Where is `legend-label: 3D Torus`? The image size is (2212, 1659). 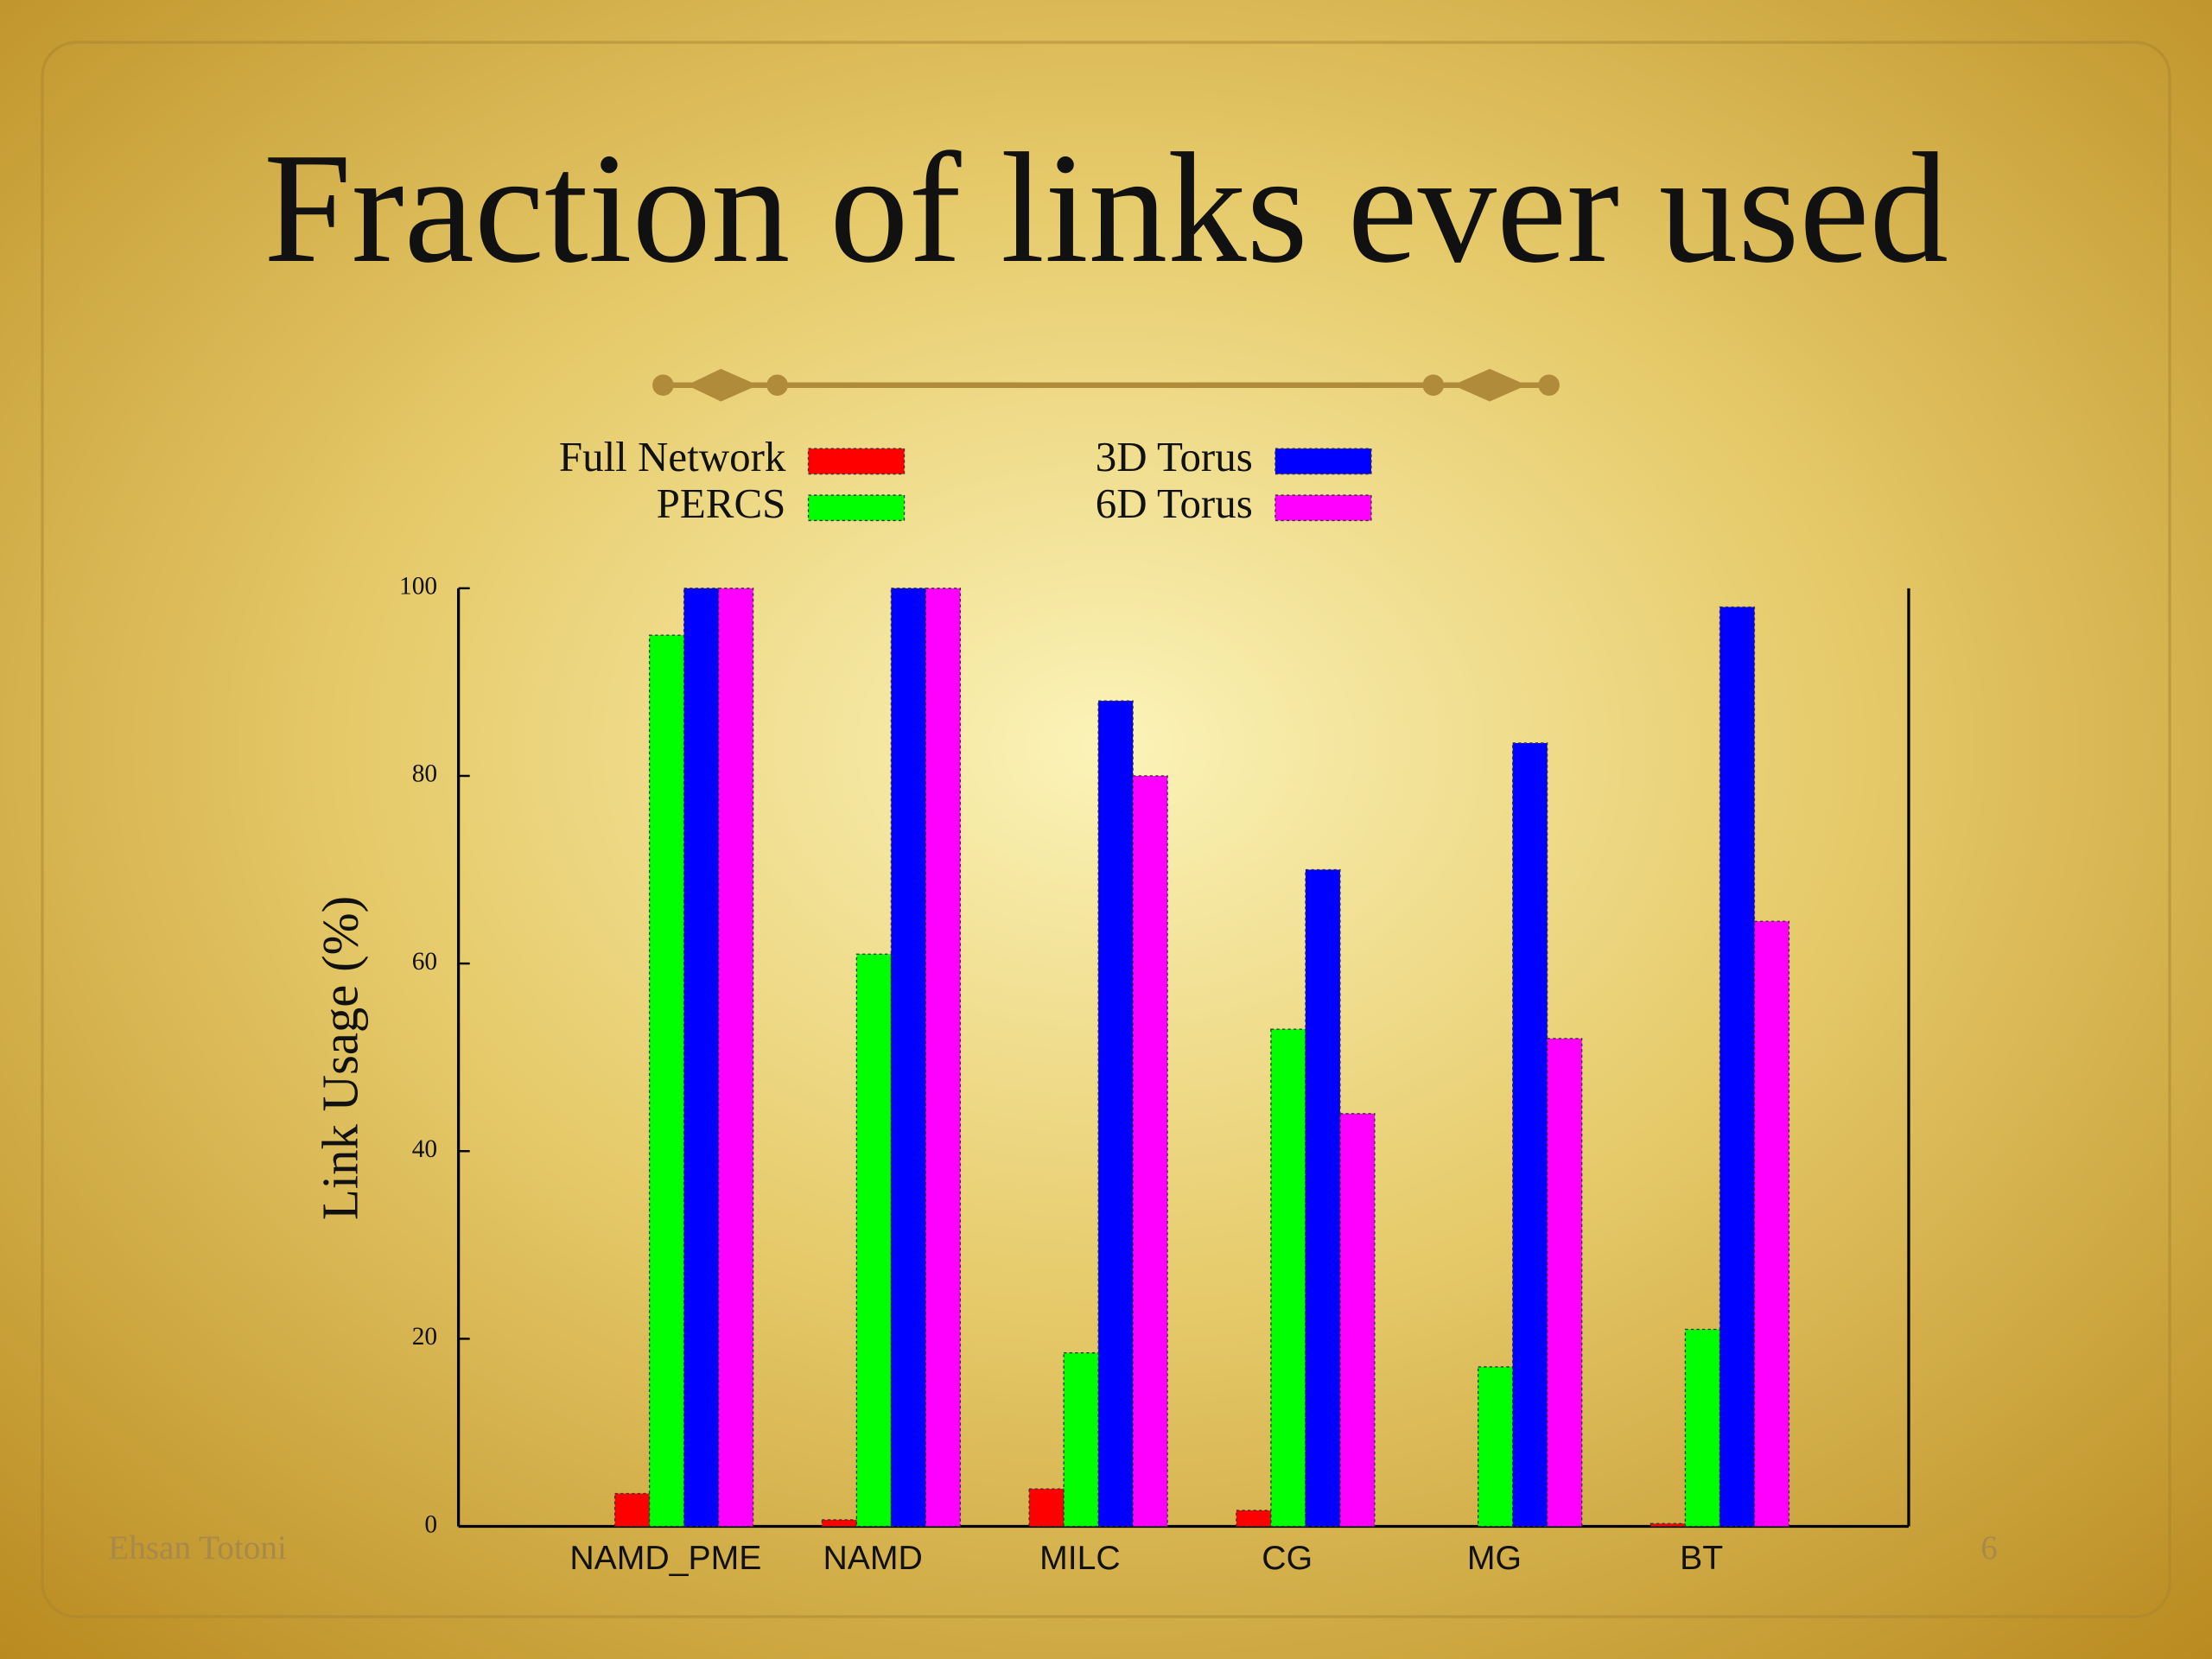
legend-label: 3D Torus is located at coordinates (1174, 456).